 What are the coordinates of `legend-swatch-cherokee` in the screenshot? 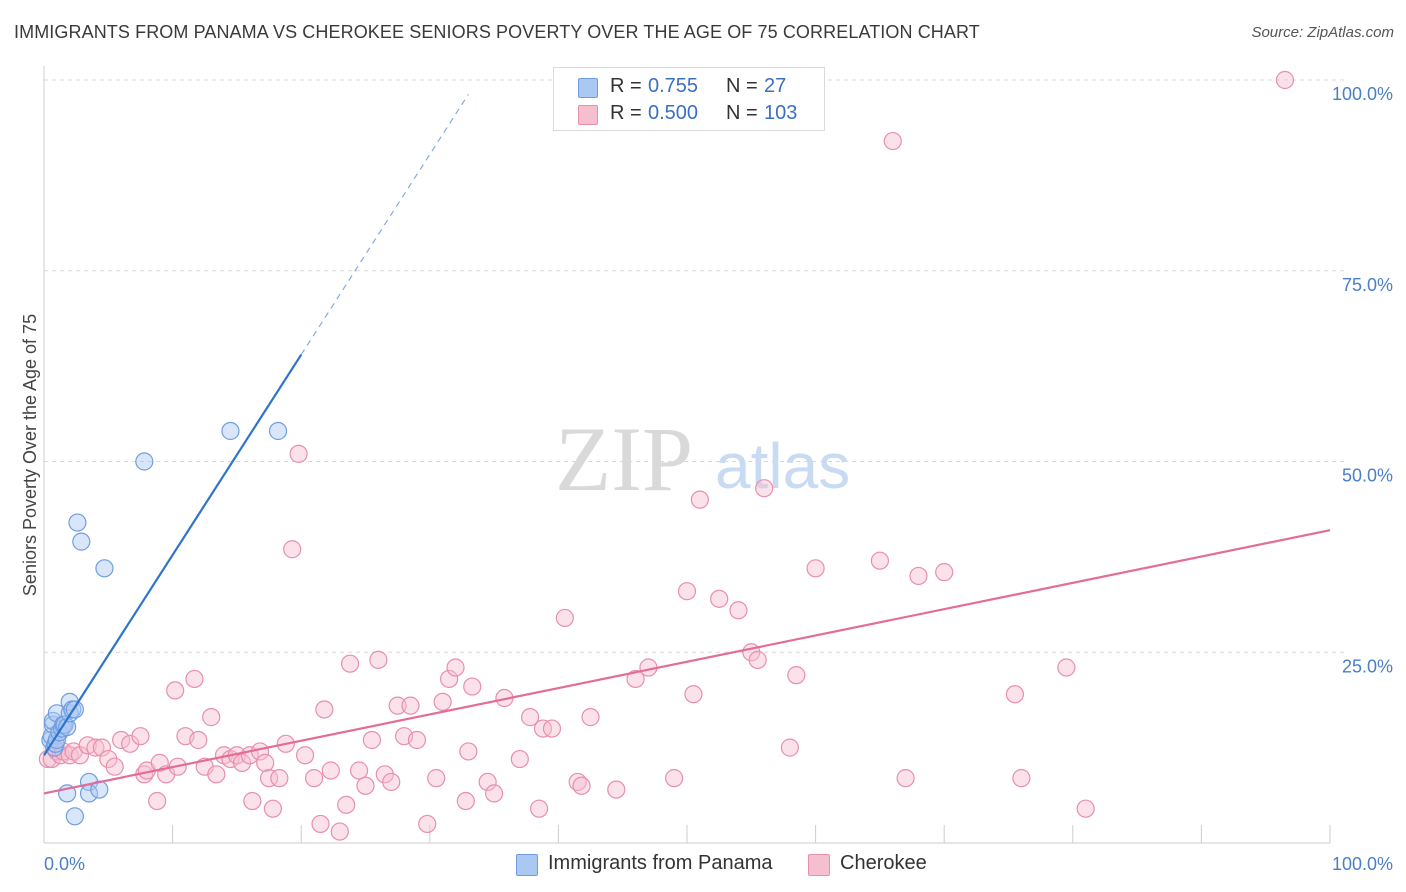 It's located at (588, 115).